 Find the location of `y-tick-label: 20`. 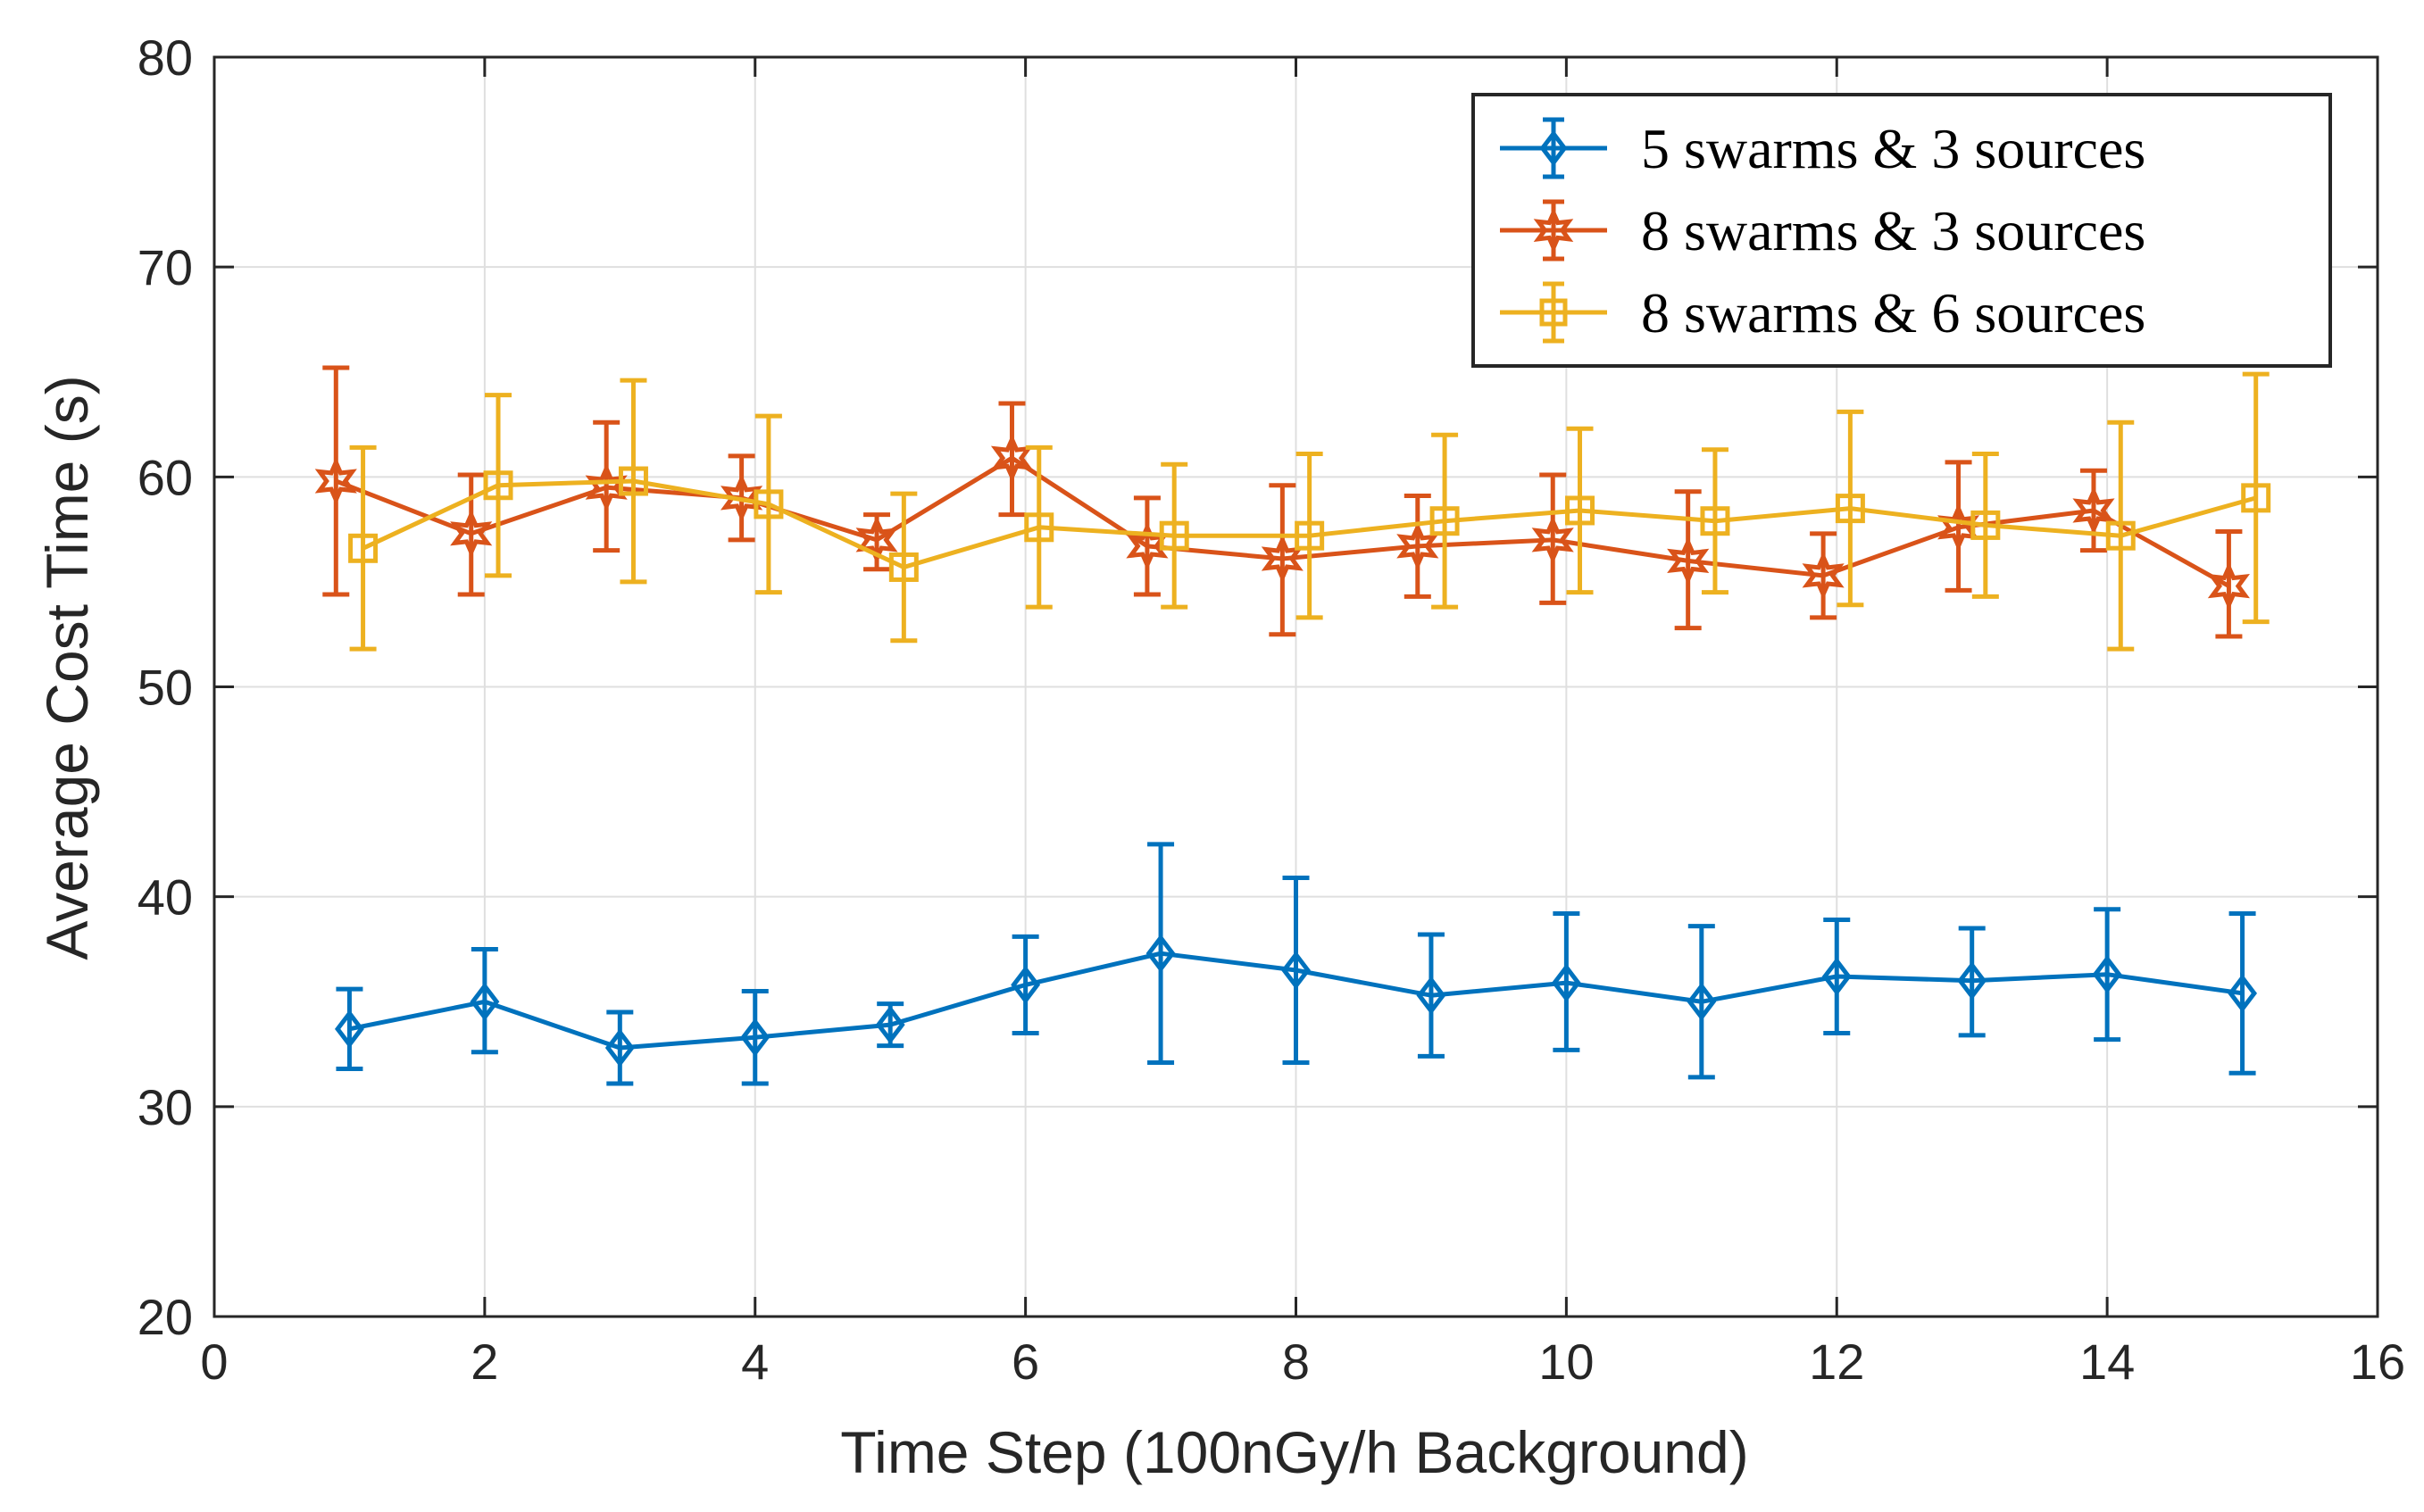

y-tick-label: 20 is located at coordinates (165, 1317).